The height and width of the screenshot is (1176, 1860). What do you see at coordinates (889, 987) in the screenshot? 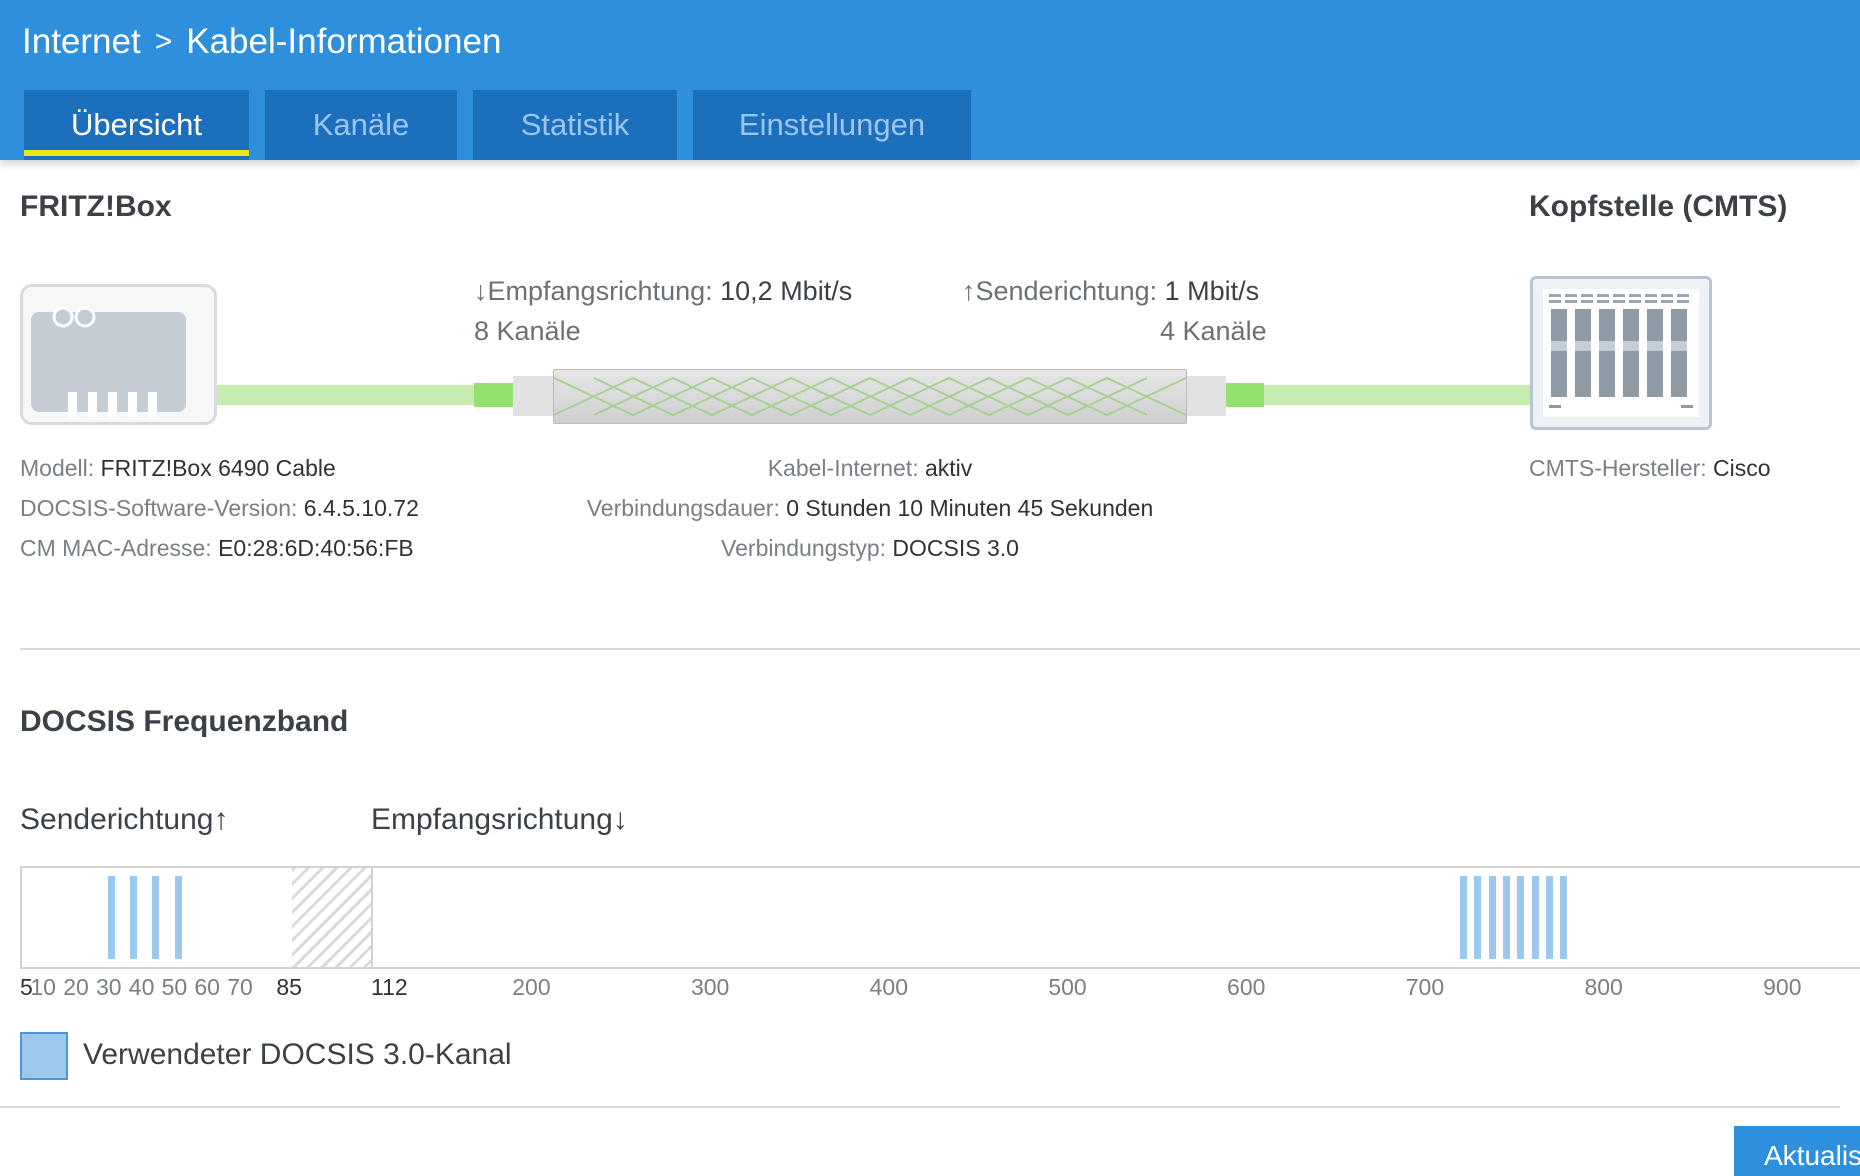
I see `downstream-tick-label: 400` at bounding box center [889, 987].